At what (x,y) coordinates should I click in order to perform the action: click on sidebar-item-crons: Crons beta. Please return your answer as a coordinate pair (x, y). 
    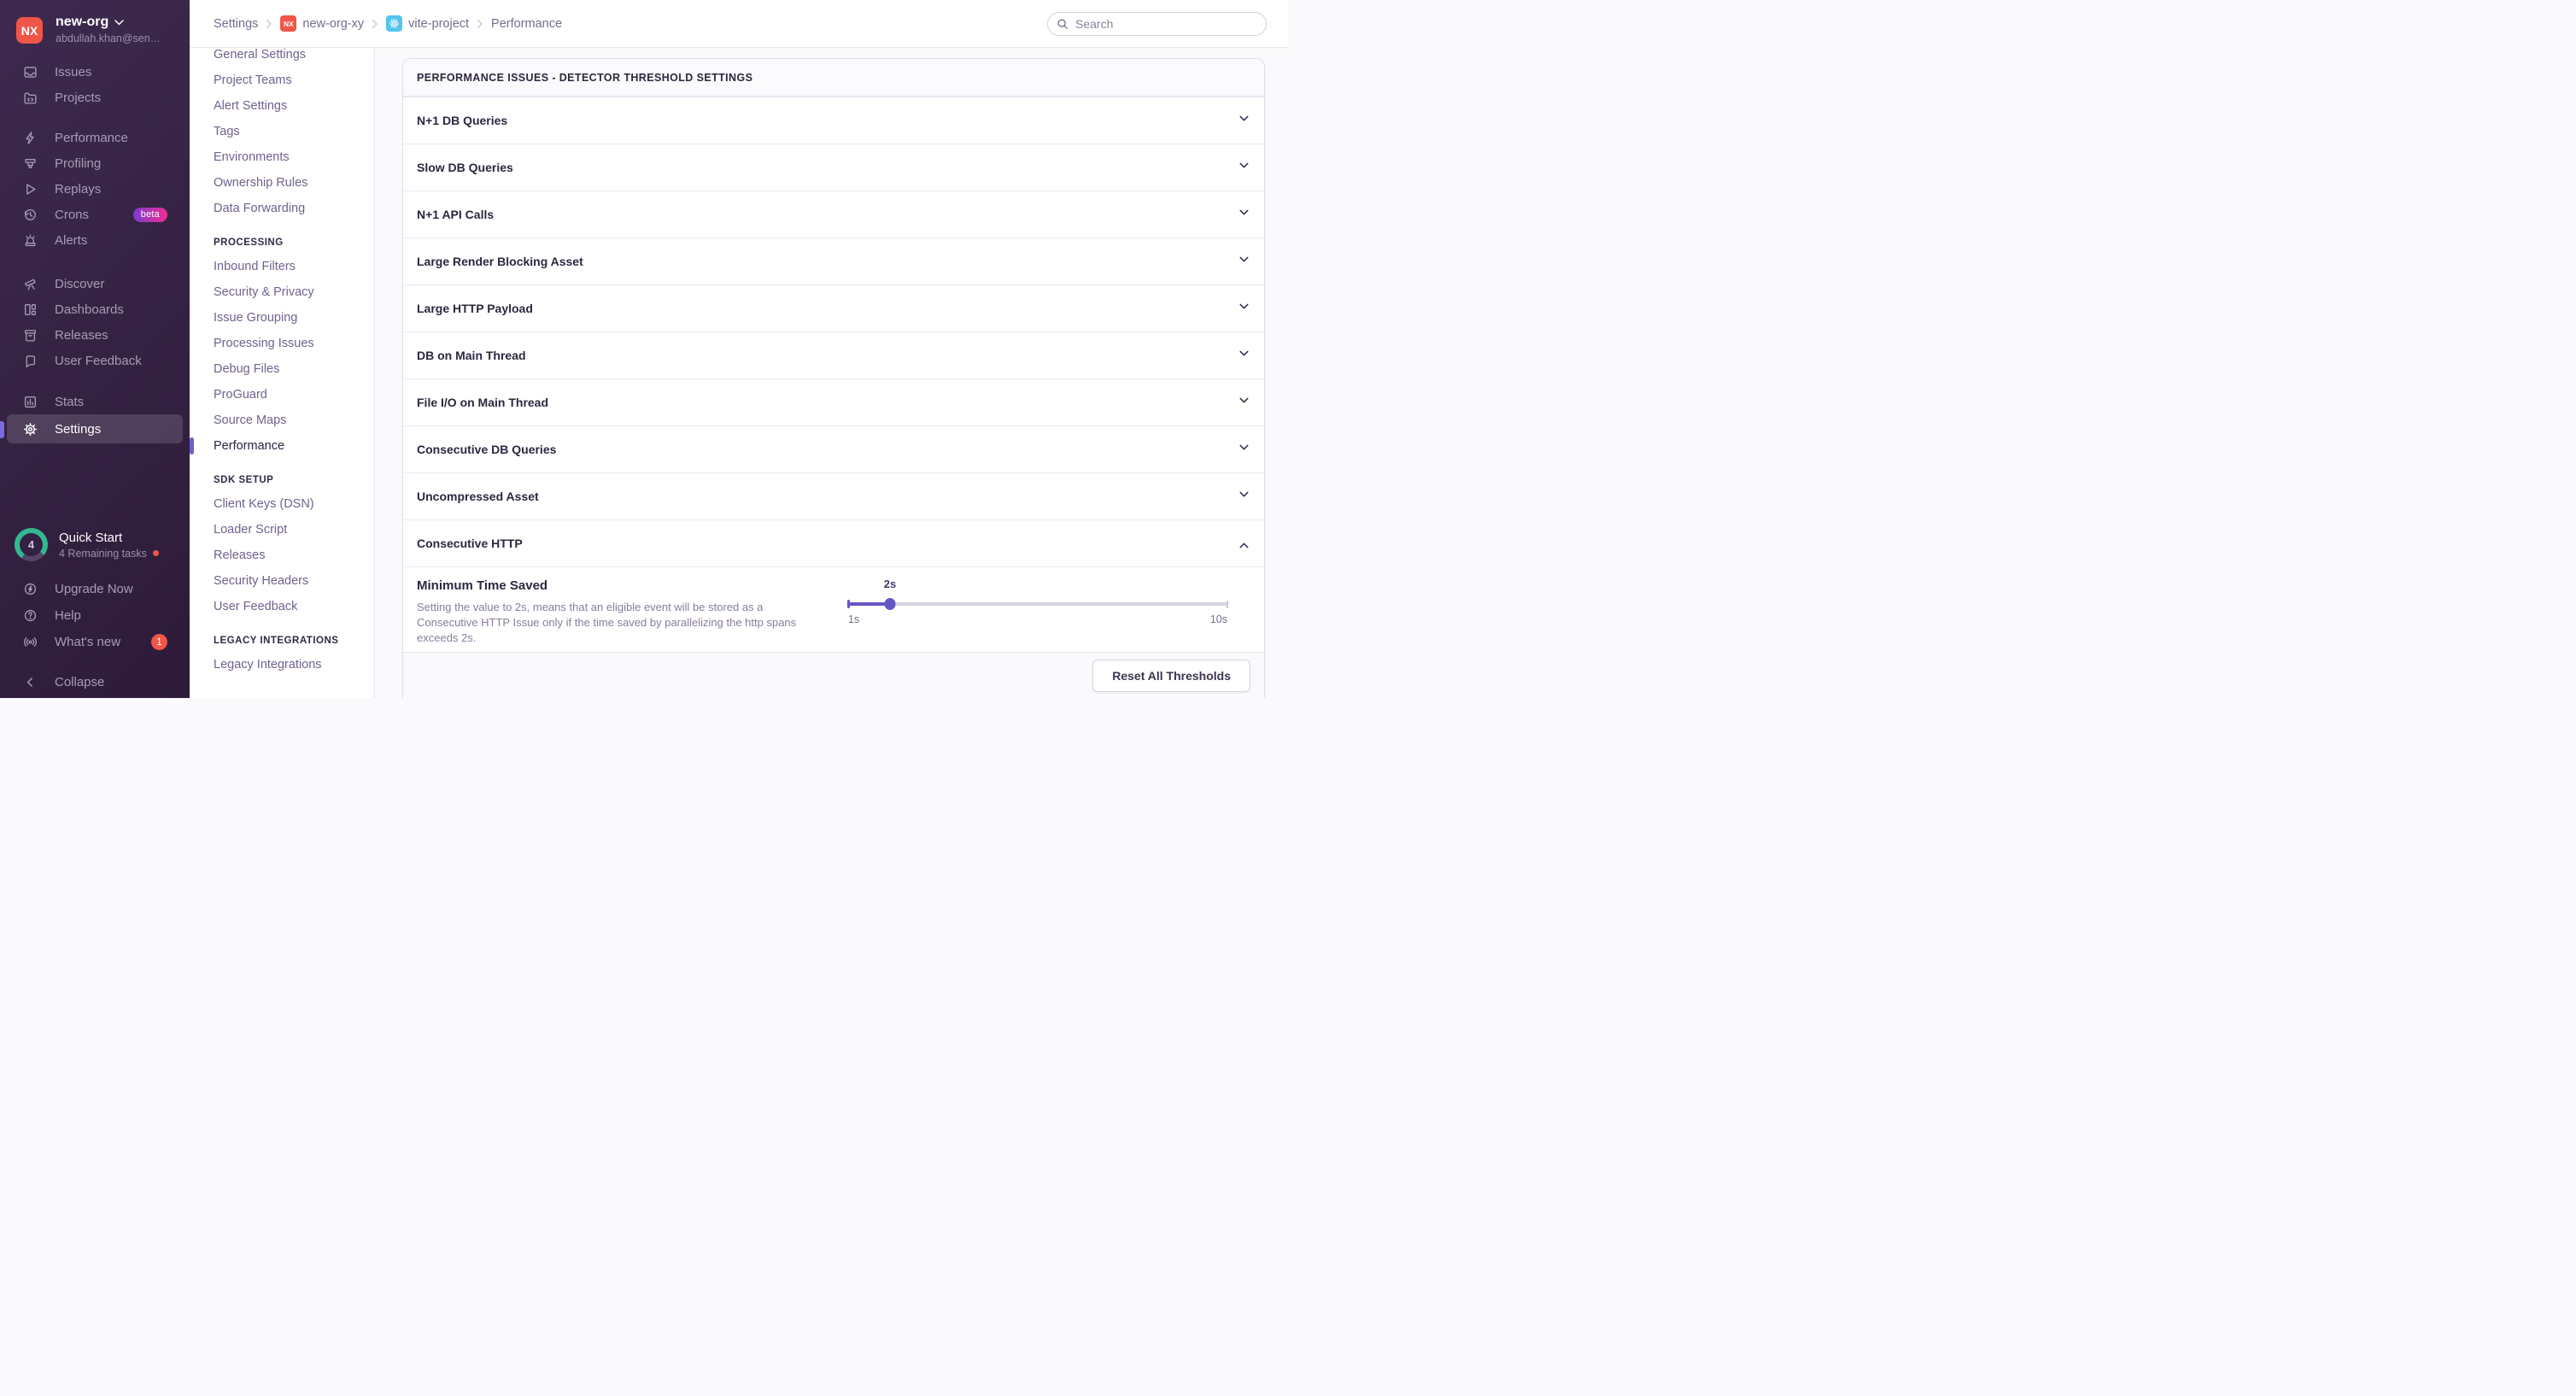
    Looking at the image, I should click on (95, 214).